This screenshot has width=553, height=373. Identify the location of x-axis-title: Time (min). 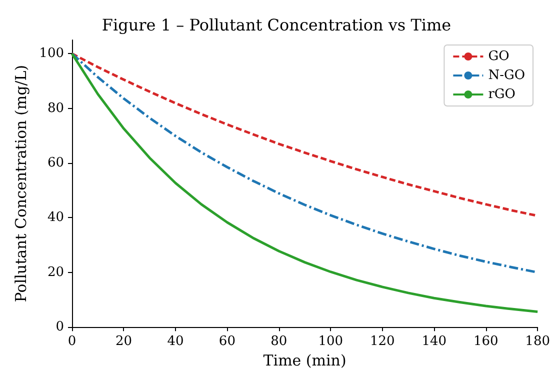
(304, 361).